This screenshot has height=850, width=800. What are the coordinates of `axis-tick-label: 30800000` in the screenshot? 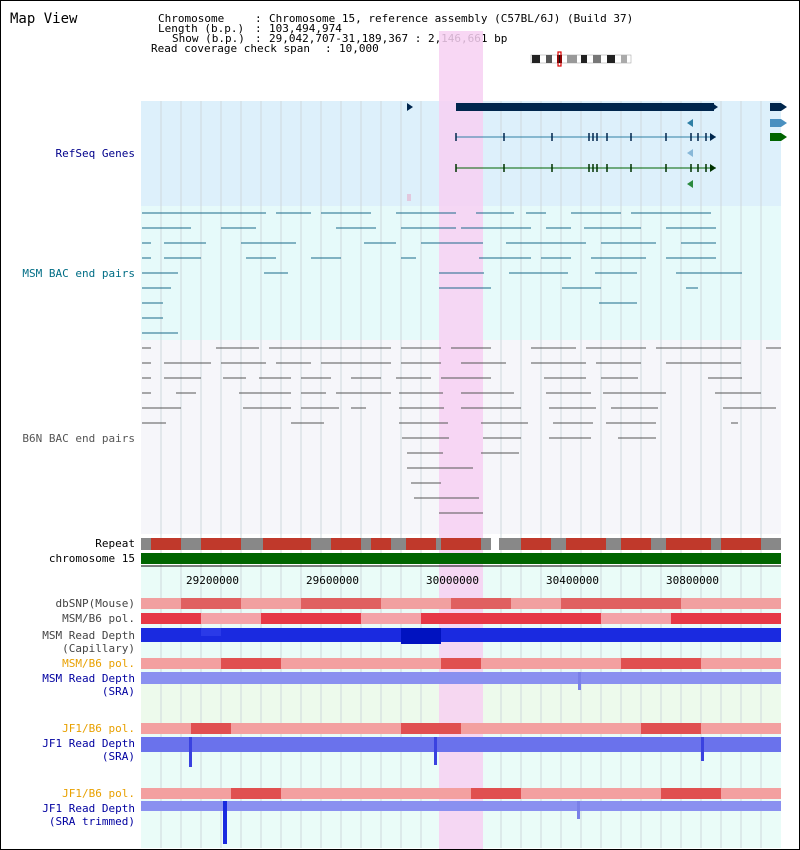 It's located at (692, 580).